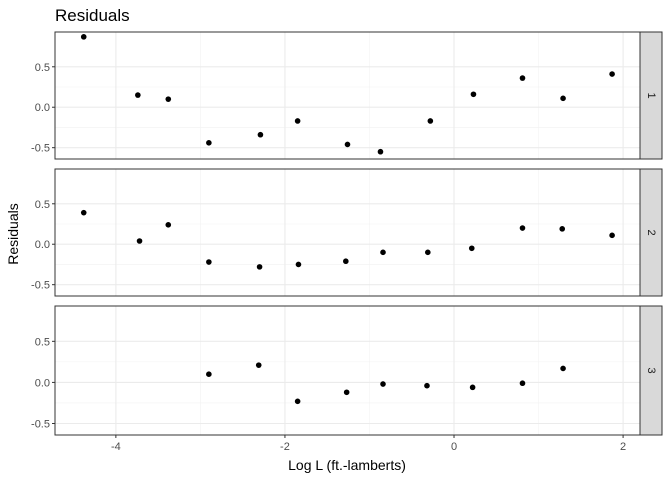 The height and width of the screenshot is (480, 672). I want to click on facet-strip-label: 2, so click(651, 232).